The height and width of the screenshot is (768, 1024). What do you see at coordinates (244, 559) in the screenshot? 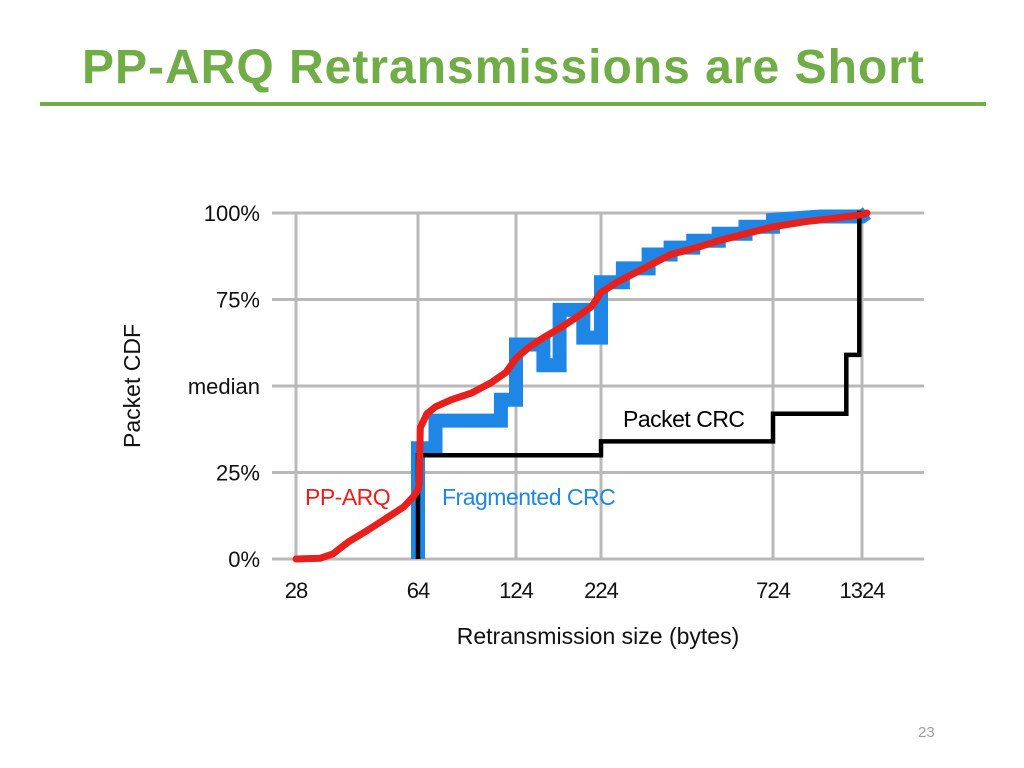
I see `y-tick-label: 0%` at bounding box center [244, 559].